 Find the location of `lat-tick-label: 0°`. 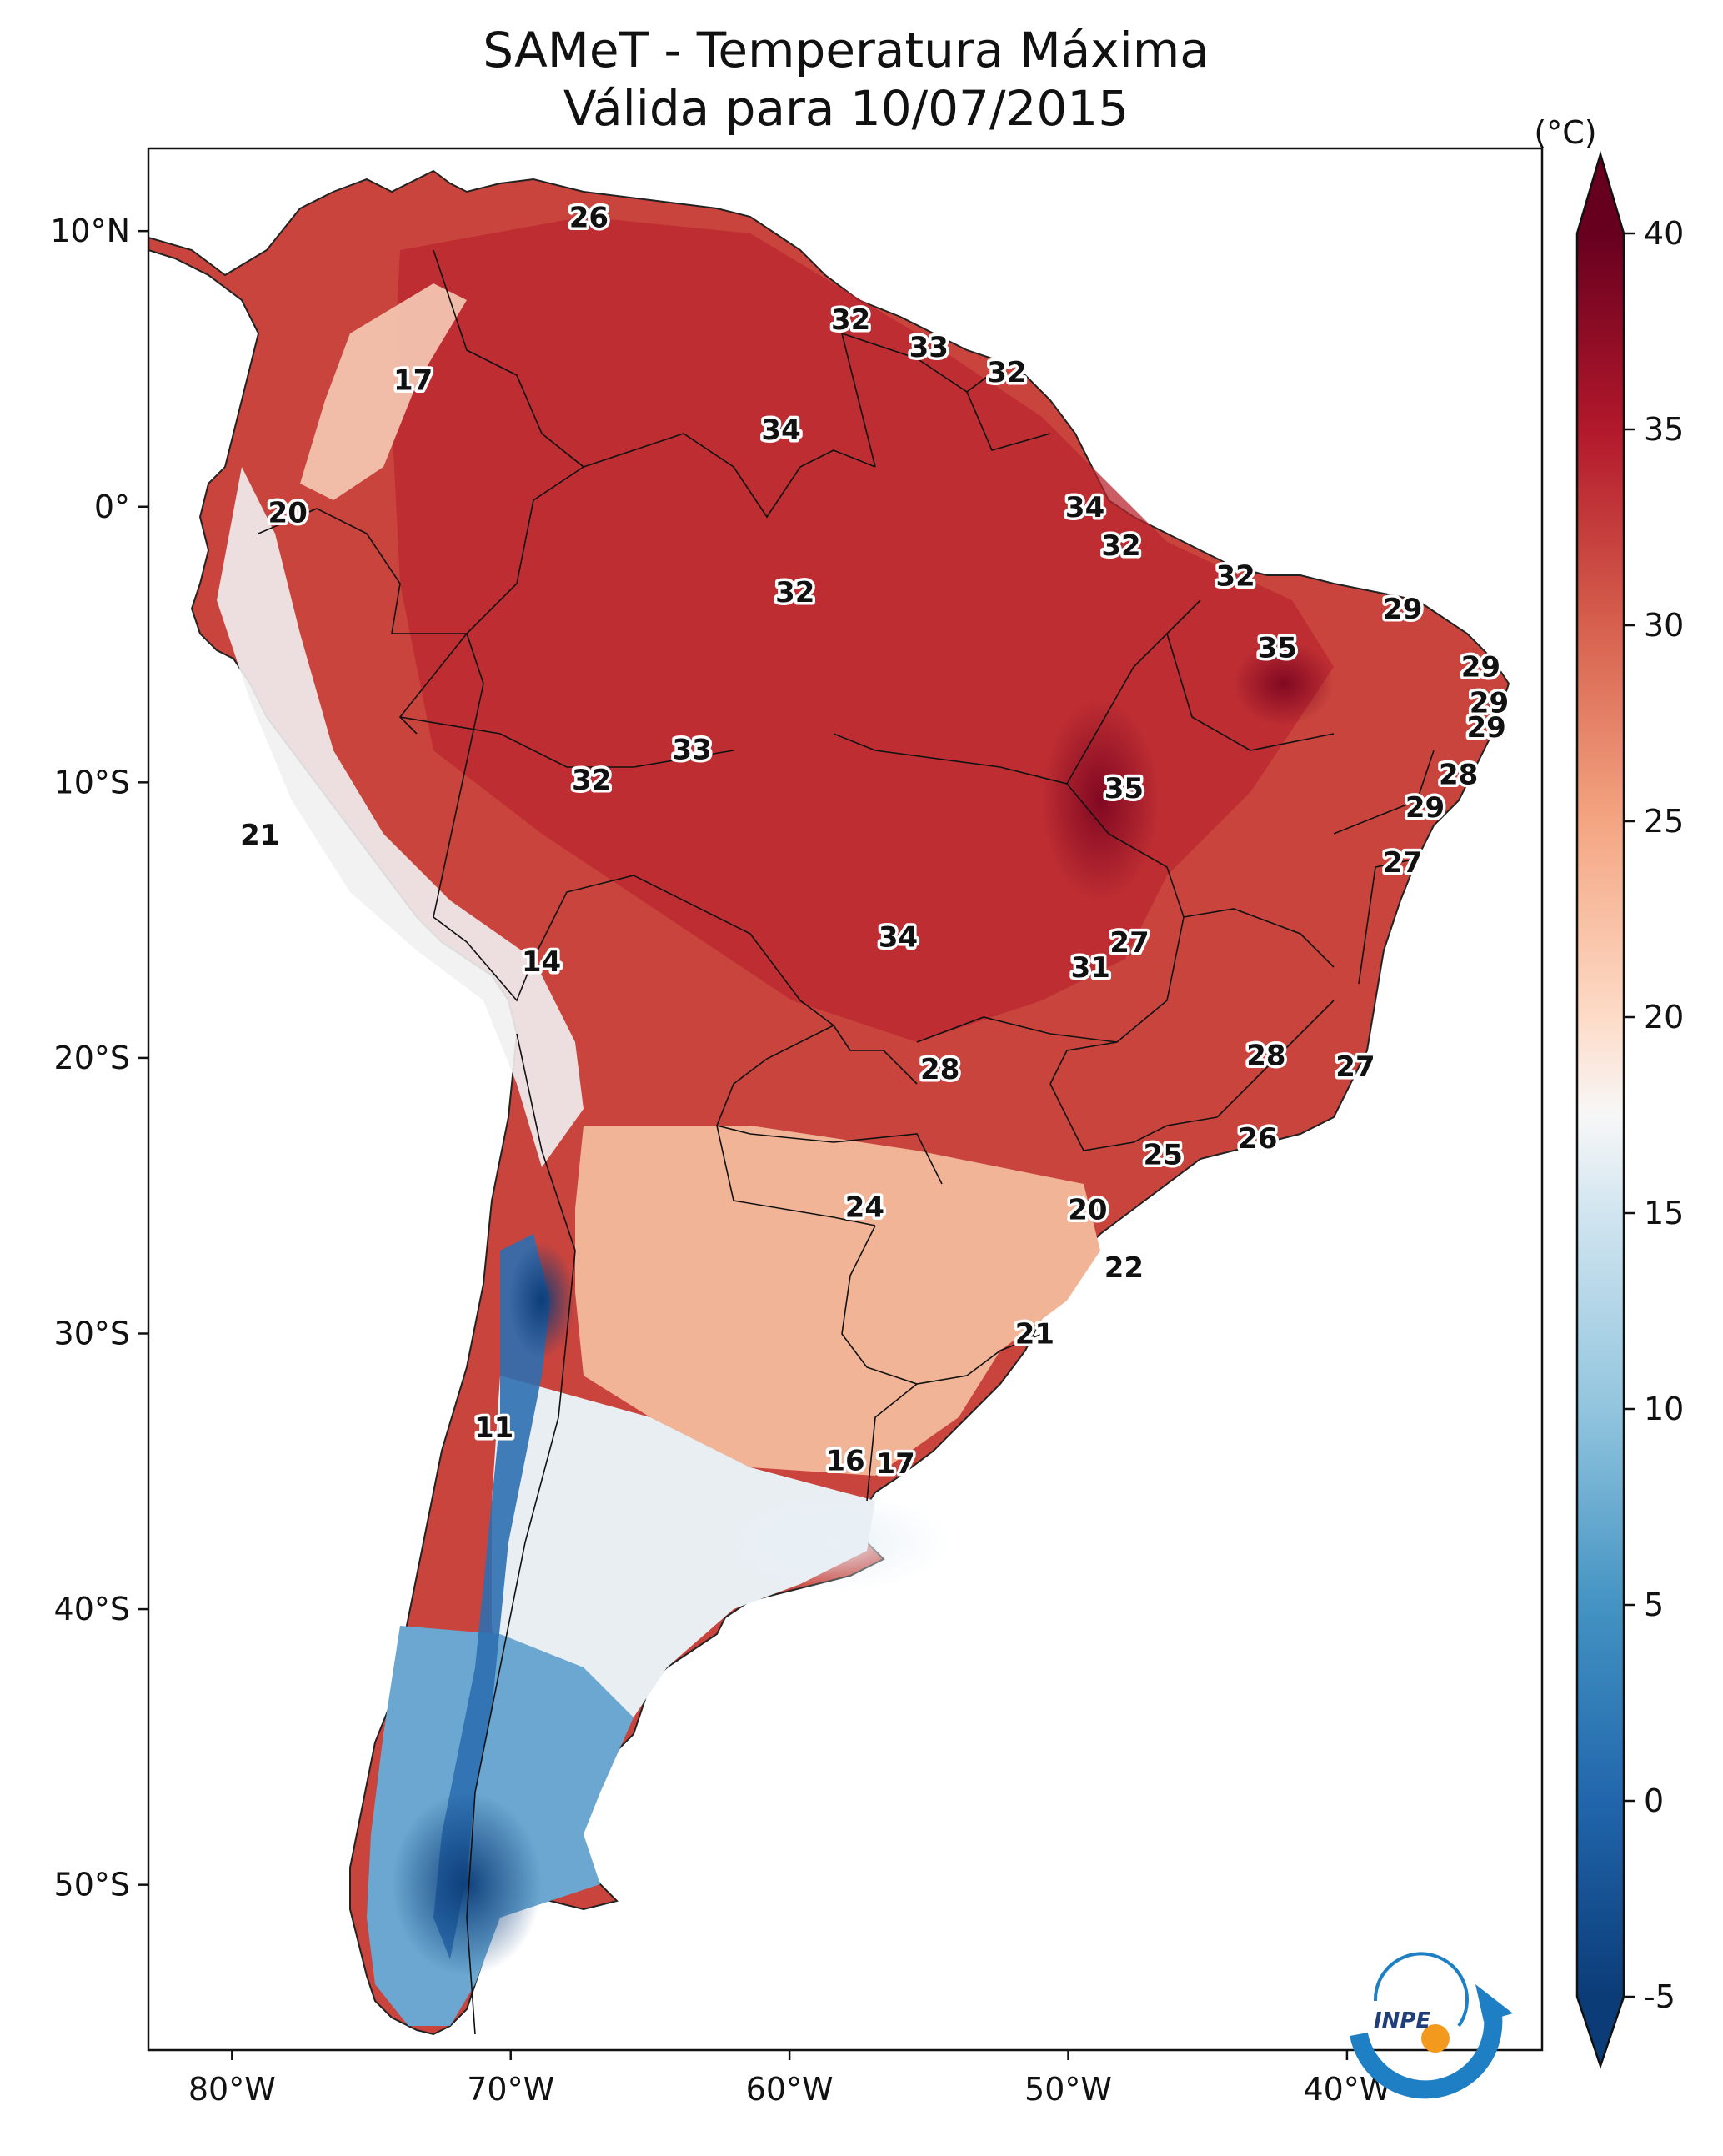

lat-tick-label: 0° is located at coordinates (112, 507).